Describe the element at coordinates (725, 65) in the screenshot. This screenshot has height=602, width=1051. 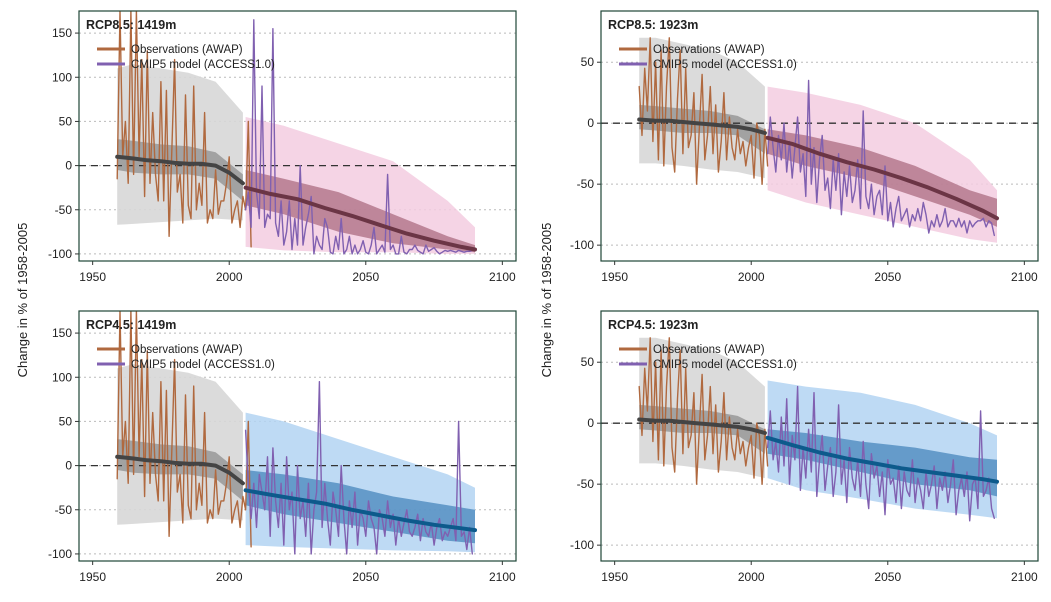
I see `panel-2-legend-model-label: CMIP5 model (ACCESS1.0)` at that location.